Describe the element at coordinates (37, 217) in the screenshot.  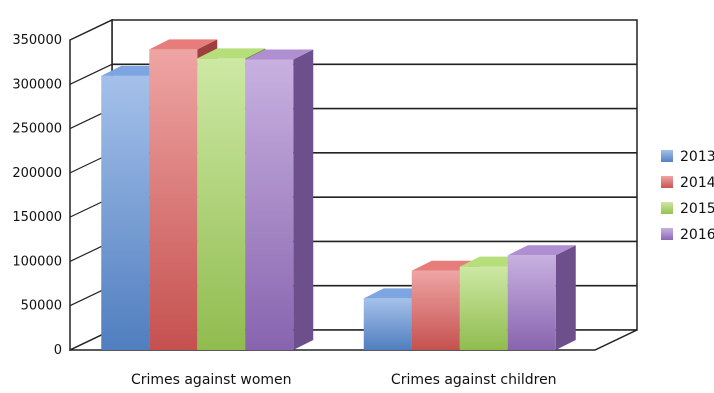
I see `y-tick-label-150000: 150000` at that location.